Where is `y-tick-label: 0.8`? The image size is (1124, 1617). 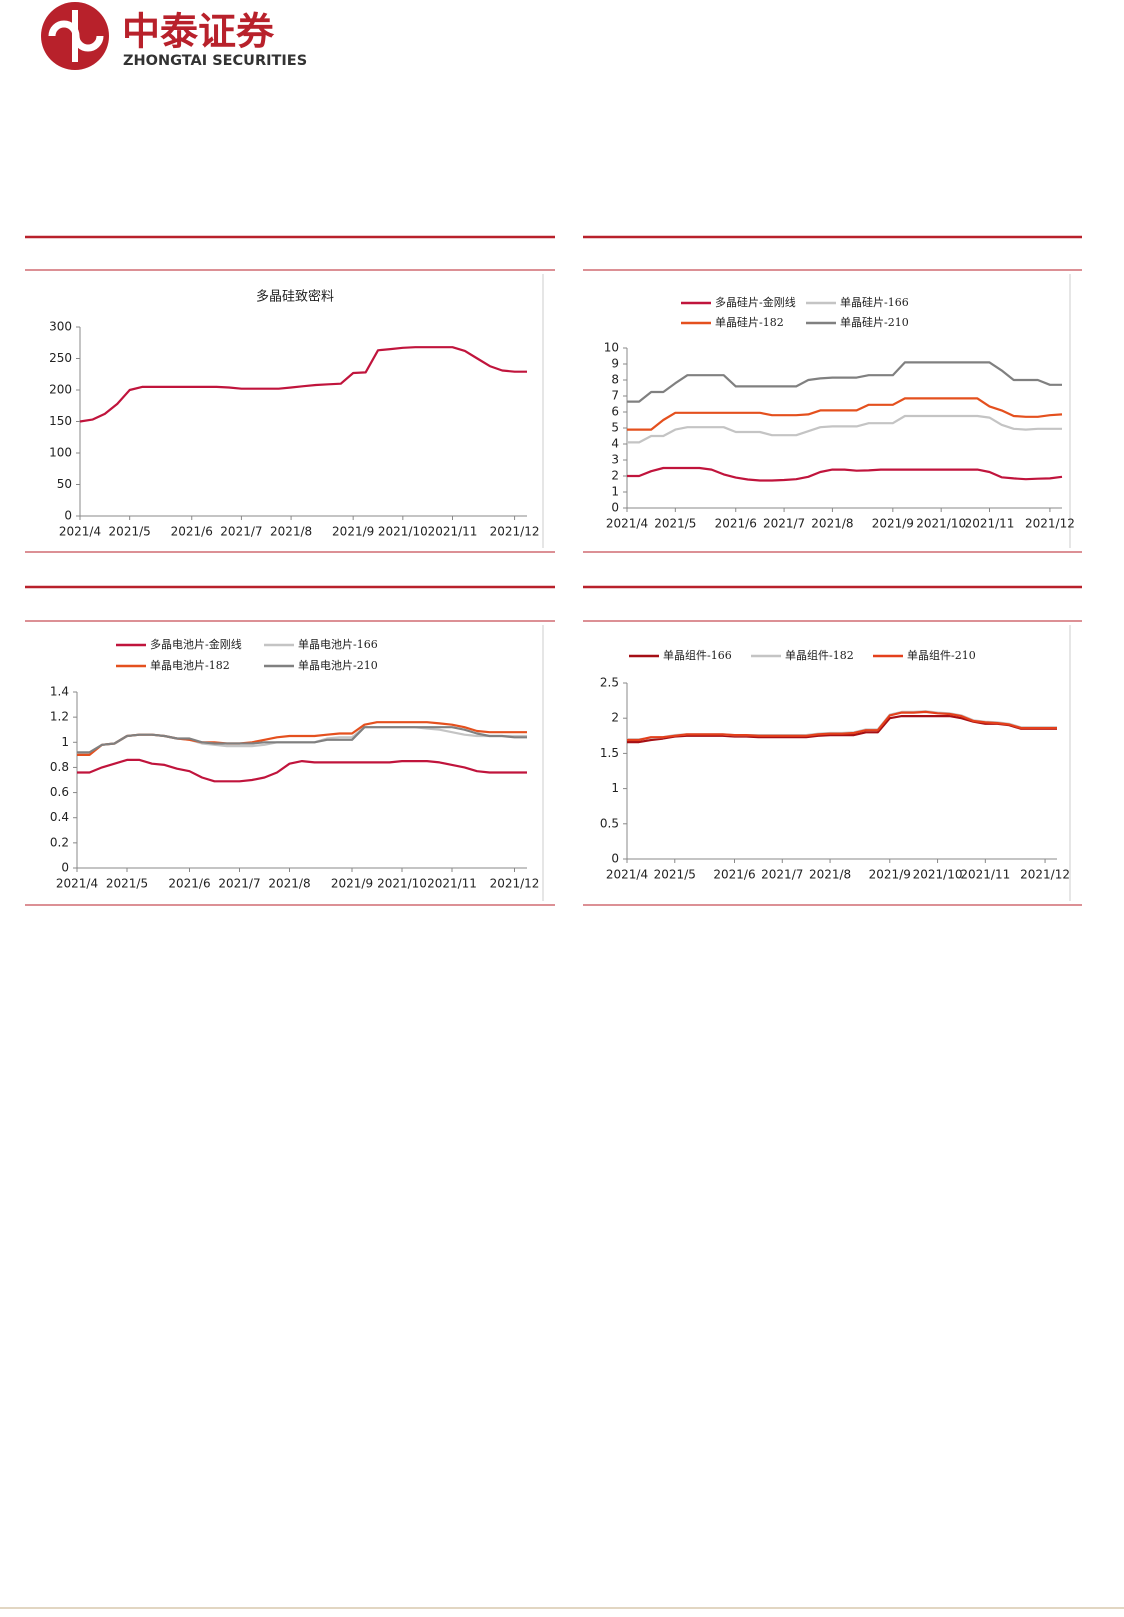 y-tick-label: 0.8 is located at coordinates (59, 767).